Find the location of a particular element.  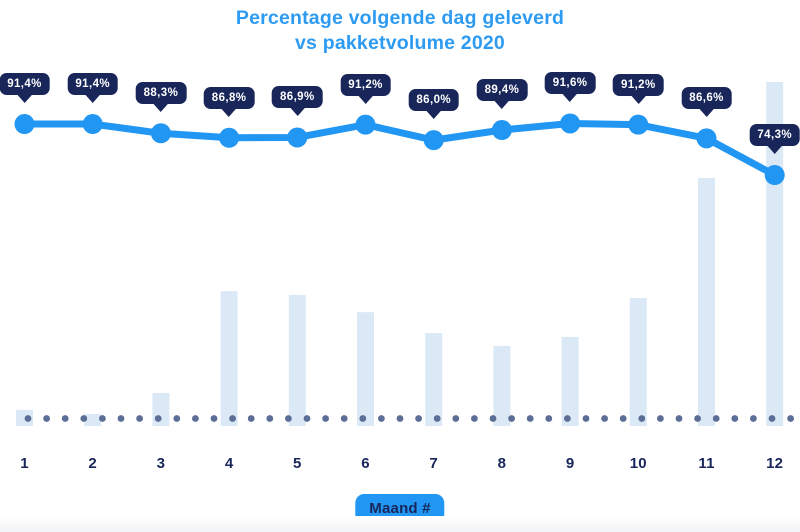

x-axis-tick-label: 4 is located at coordinates (229, 463).